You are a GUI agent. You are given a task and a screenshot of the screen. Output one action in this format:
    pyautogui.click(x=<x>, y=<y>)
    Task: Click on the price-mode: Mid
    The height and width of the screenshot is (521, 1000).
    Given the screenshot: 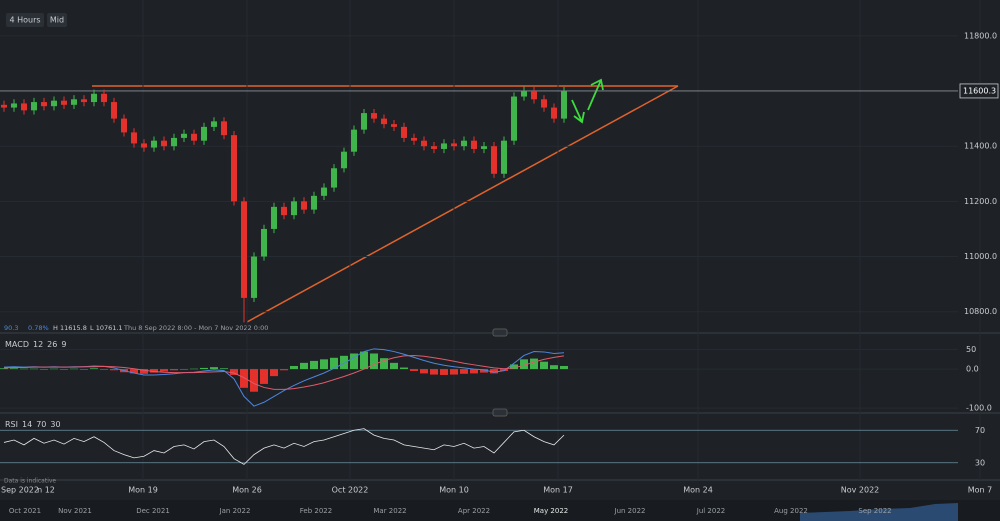 What is the action you would take?
    pyautogui.click(x=57, y=20)
    